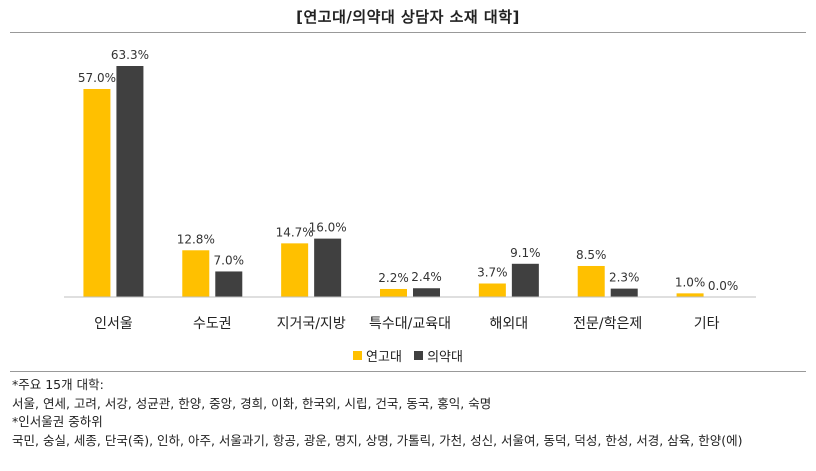  What do you see at coordinates (58, 384) in the screenshot?
I see `note-line: *주요 15개 대학:` at bounding box center [58, 384].